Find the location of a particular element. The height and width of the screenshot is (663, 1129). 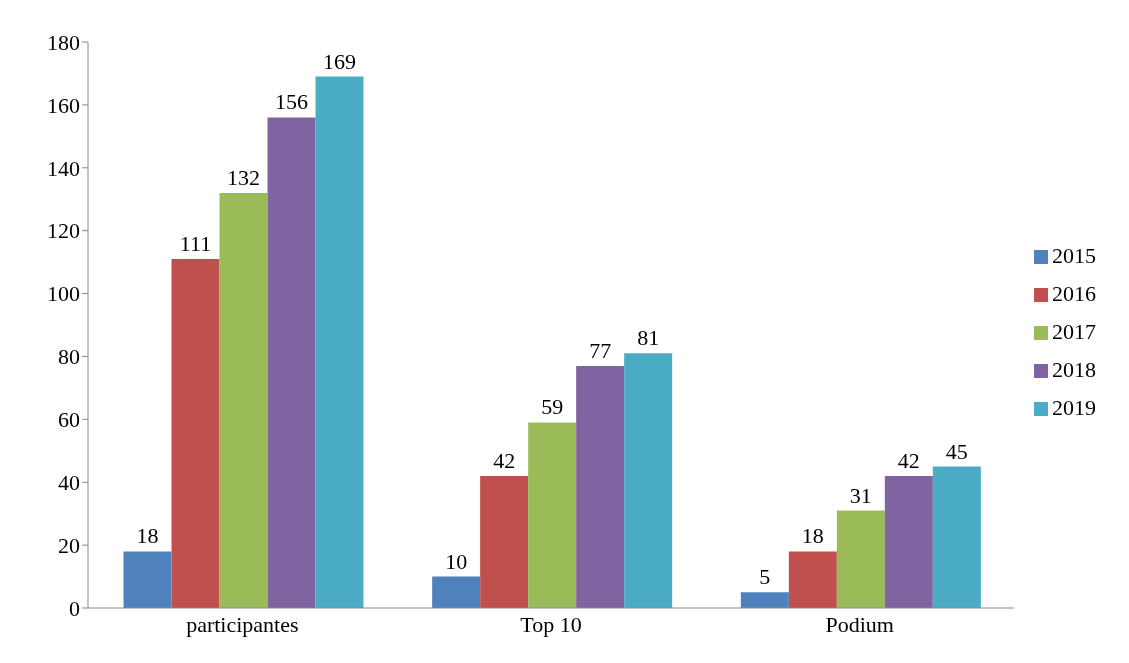

y-tick-label: 100 is located at coordinates (63, 294).